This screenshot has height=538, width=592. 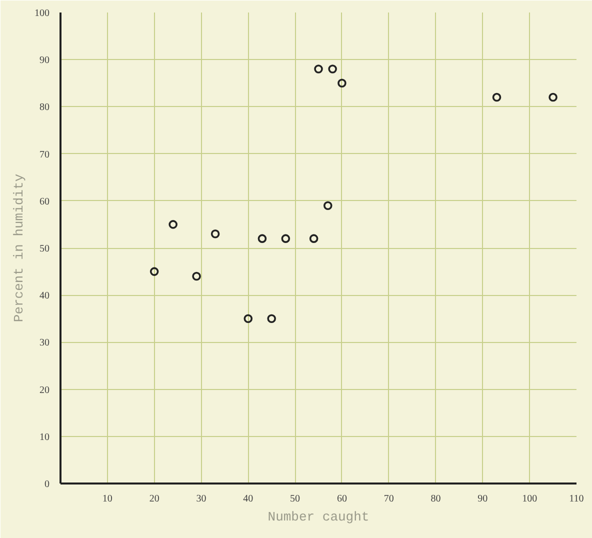 What do you see at coordinates (107, 499) in the screenshot?
I see `x-tick-label: 10` at bounding box center [107, 499].